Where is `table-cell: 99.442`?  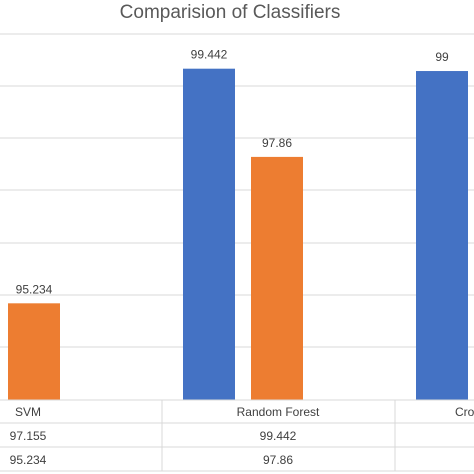
table-cell: 99.442 is located at coordinates (278, 436).